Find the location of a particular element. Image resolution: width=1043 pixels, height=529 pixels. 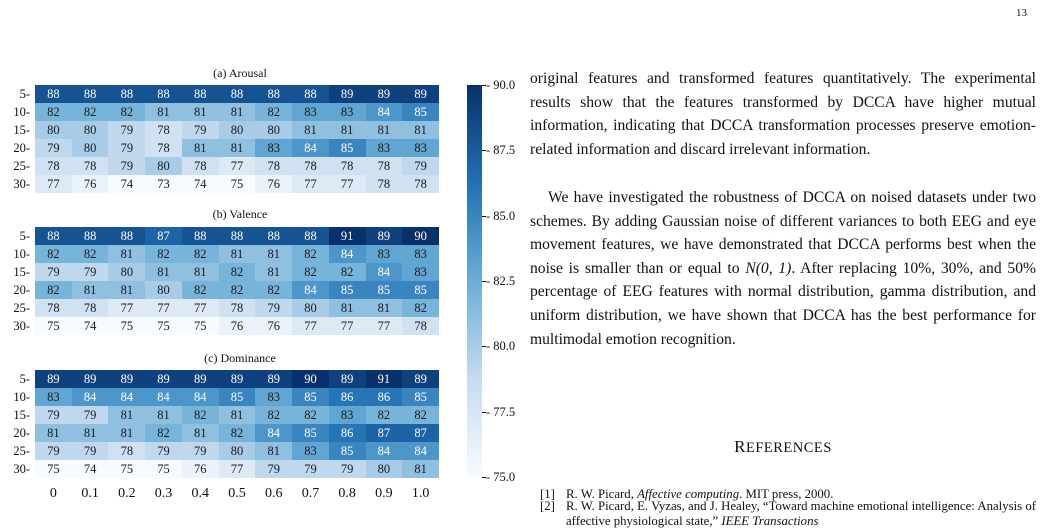

reference-1-text-b: . MIT press, 2000. is located at coordinates (786, 494).